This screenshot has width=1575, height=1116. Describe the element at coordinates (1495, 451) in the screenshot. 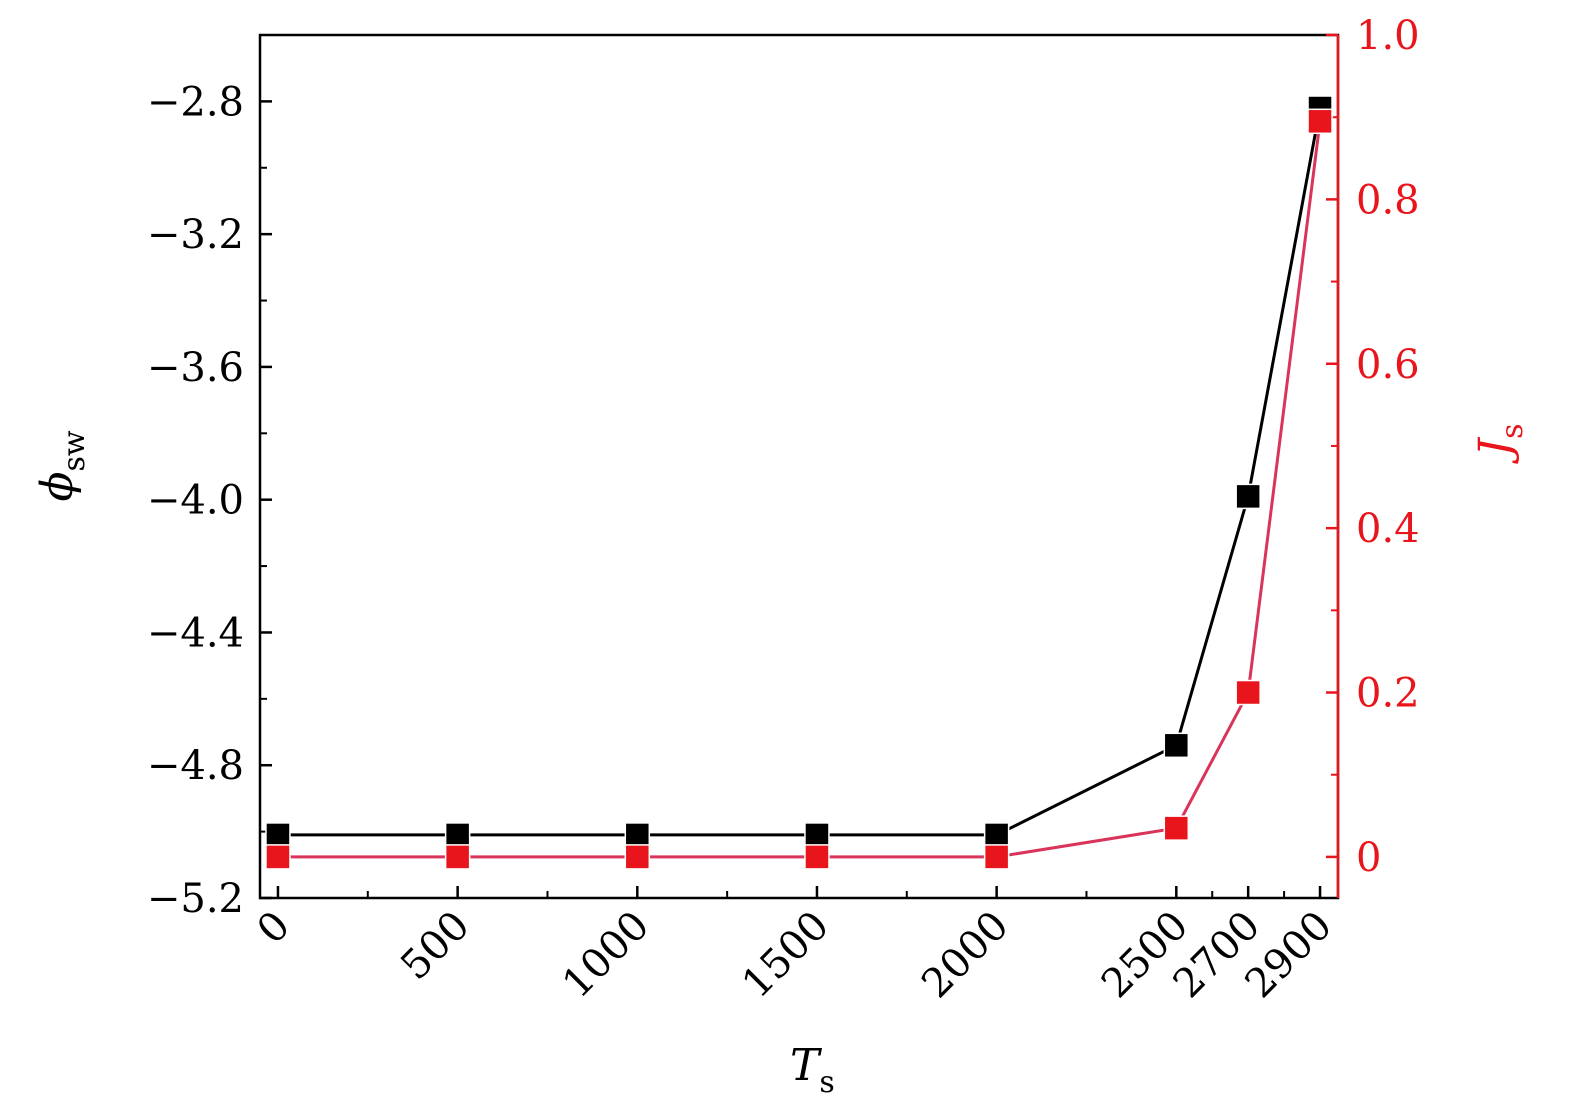

I see `right-y-axis-title-main: J` at that location.